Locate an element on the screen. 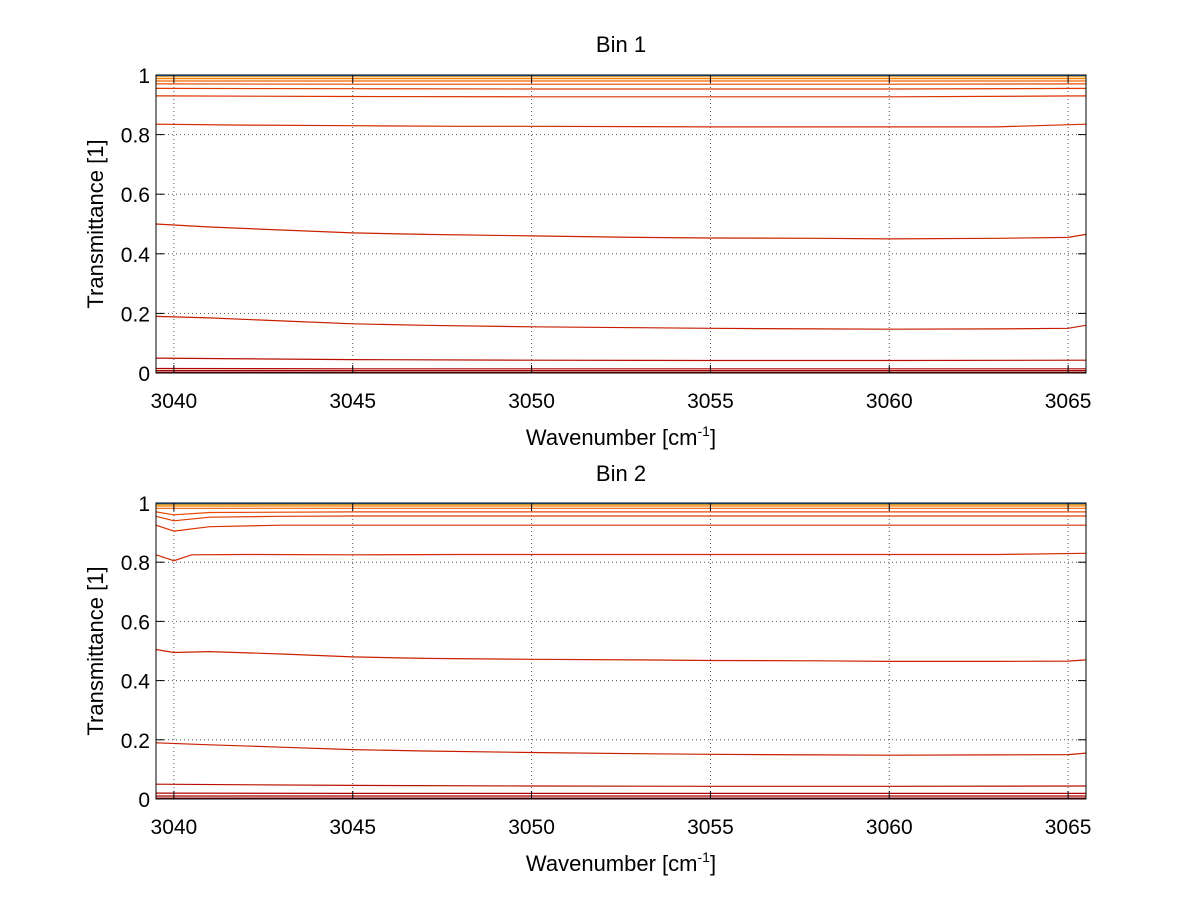  chart-title: Bin 2 is located at coordinates (621, 473).